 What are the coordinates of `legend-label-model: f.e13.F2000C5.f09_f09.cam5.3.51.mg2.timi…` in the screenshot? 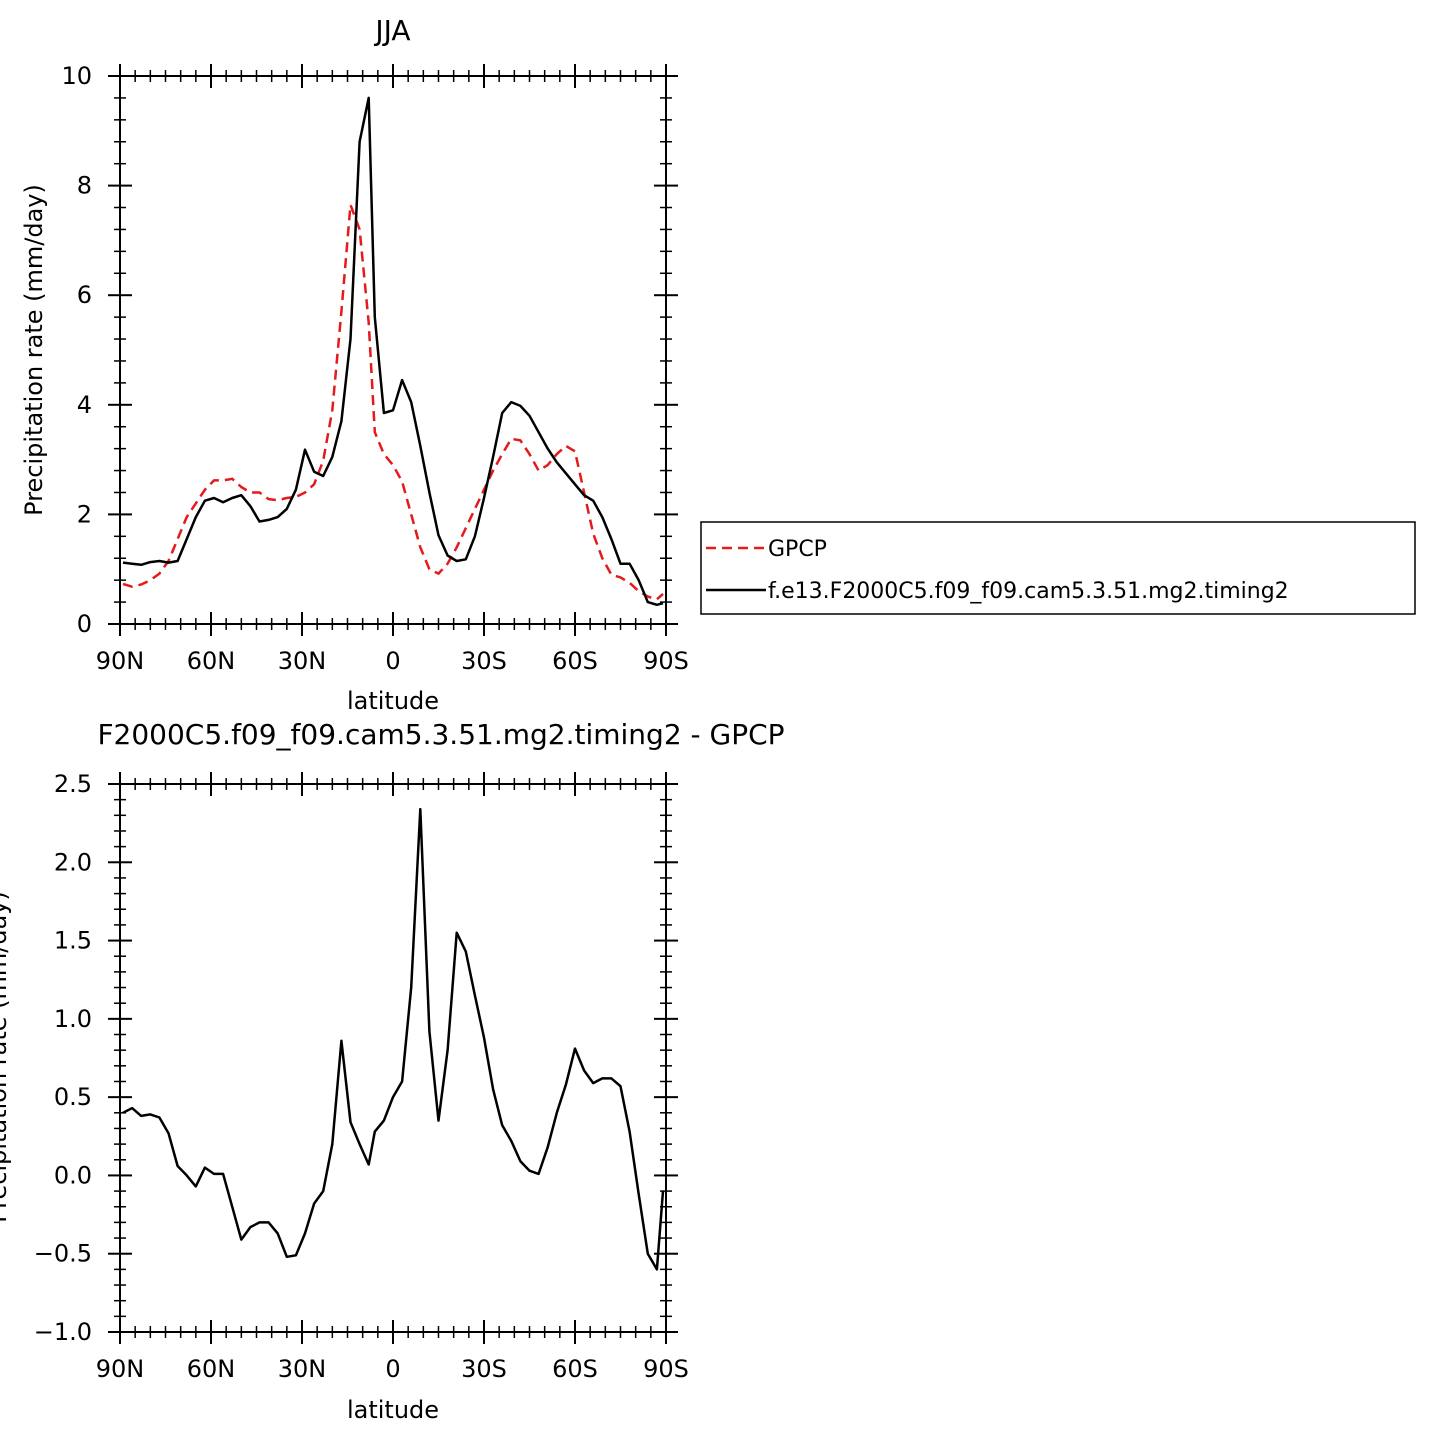 It's located at (1028, 591).